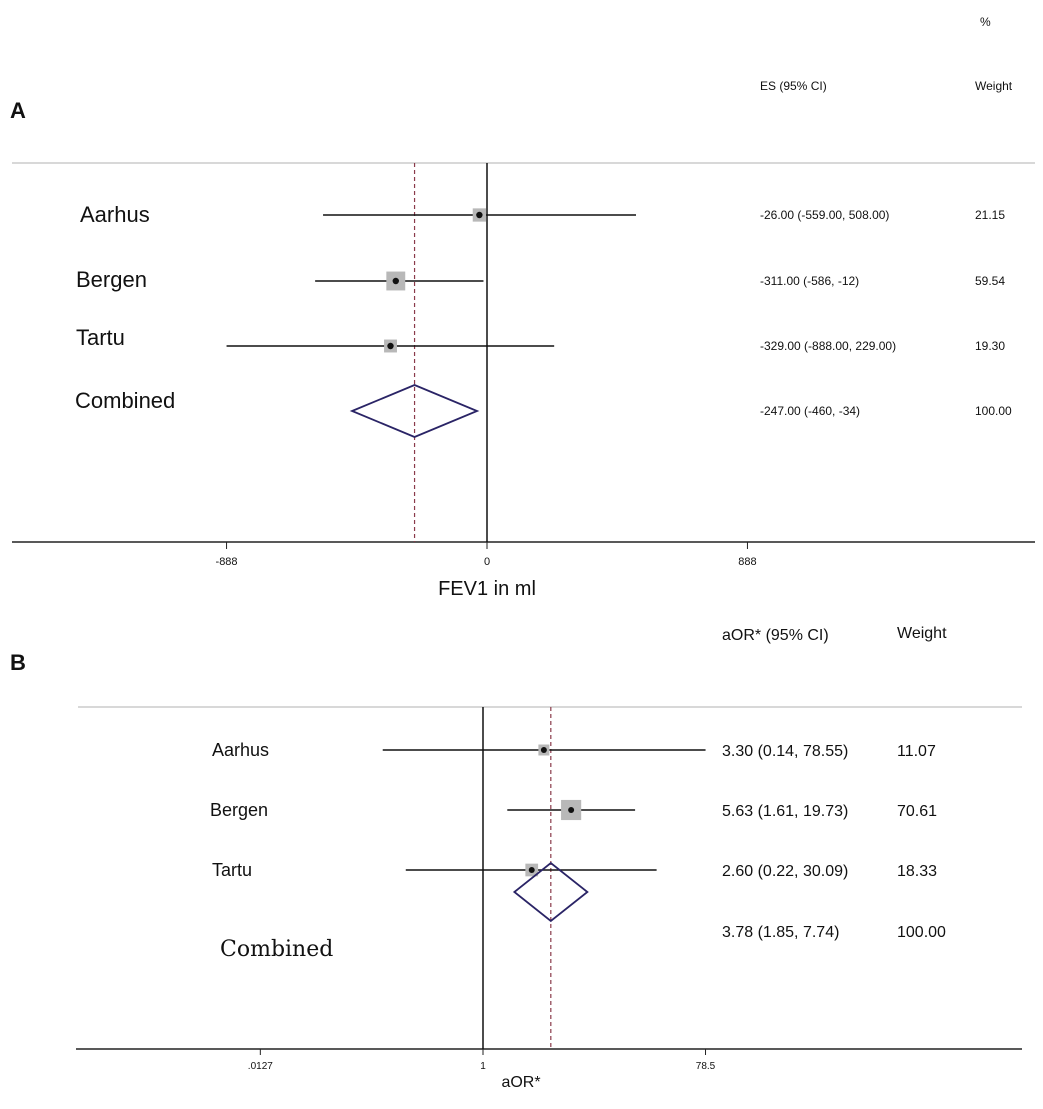  I want to click on panel-b-combined-diamond, so click(550, 892).